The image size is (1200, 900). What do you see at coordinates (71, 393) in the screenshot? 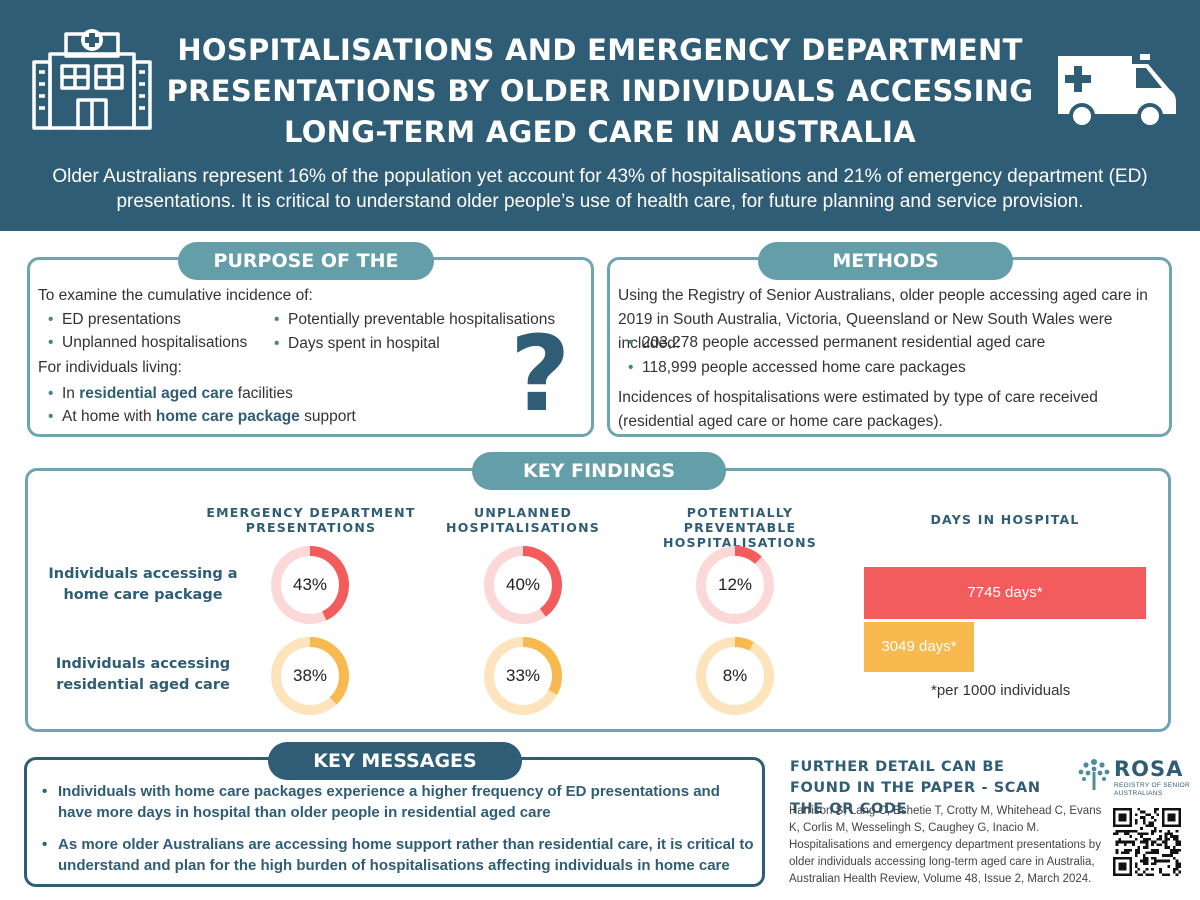
I see `living-prefix: In` at bounding box center [71, 393].